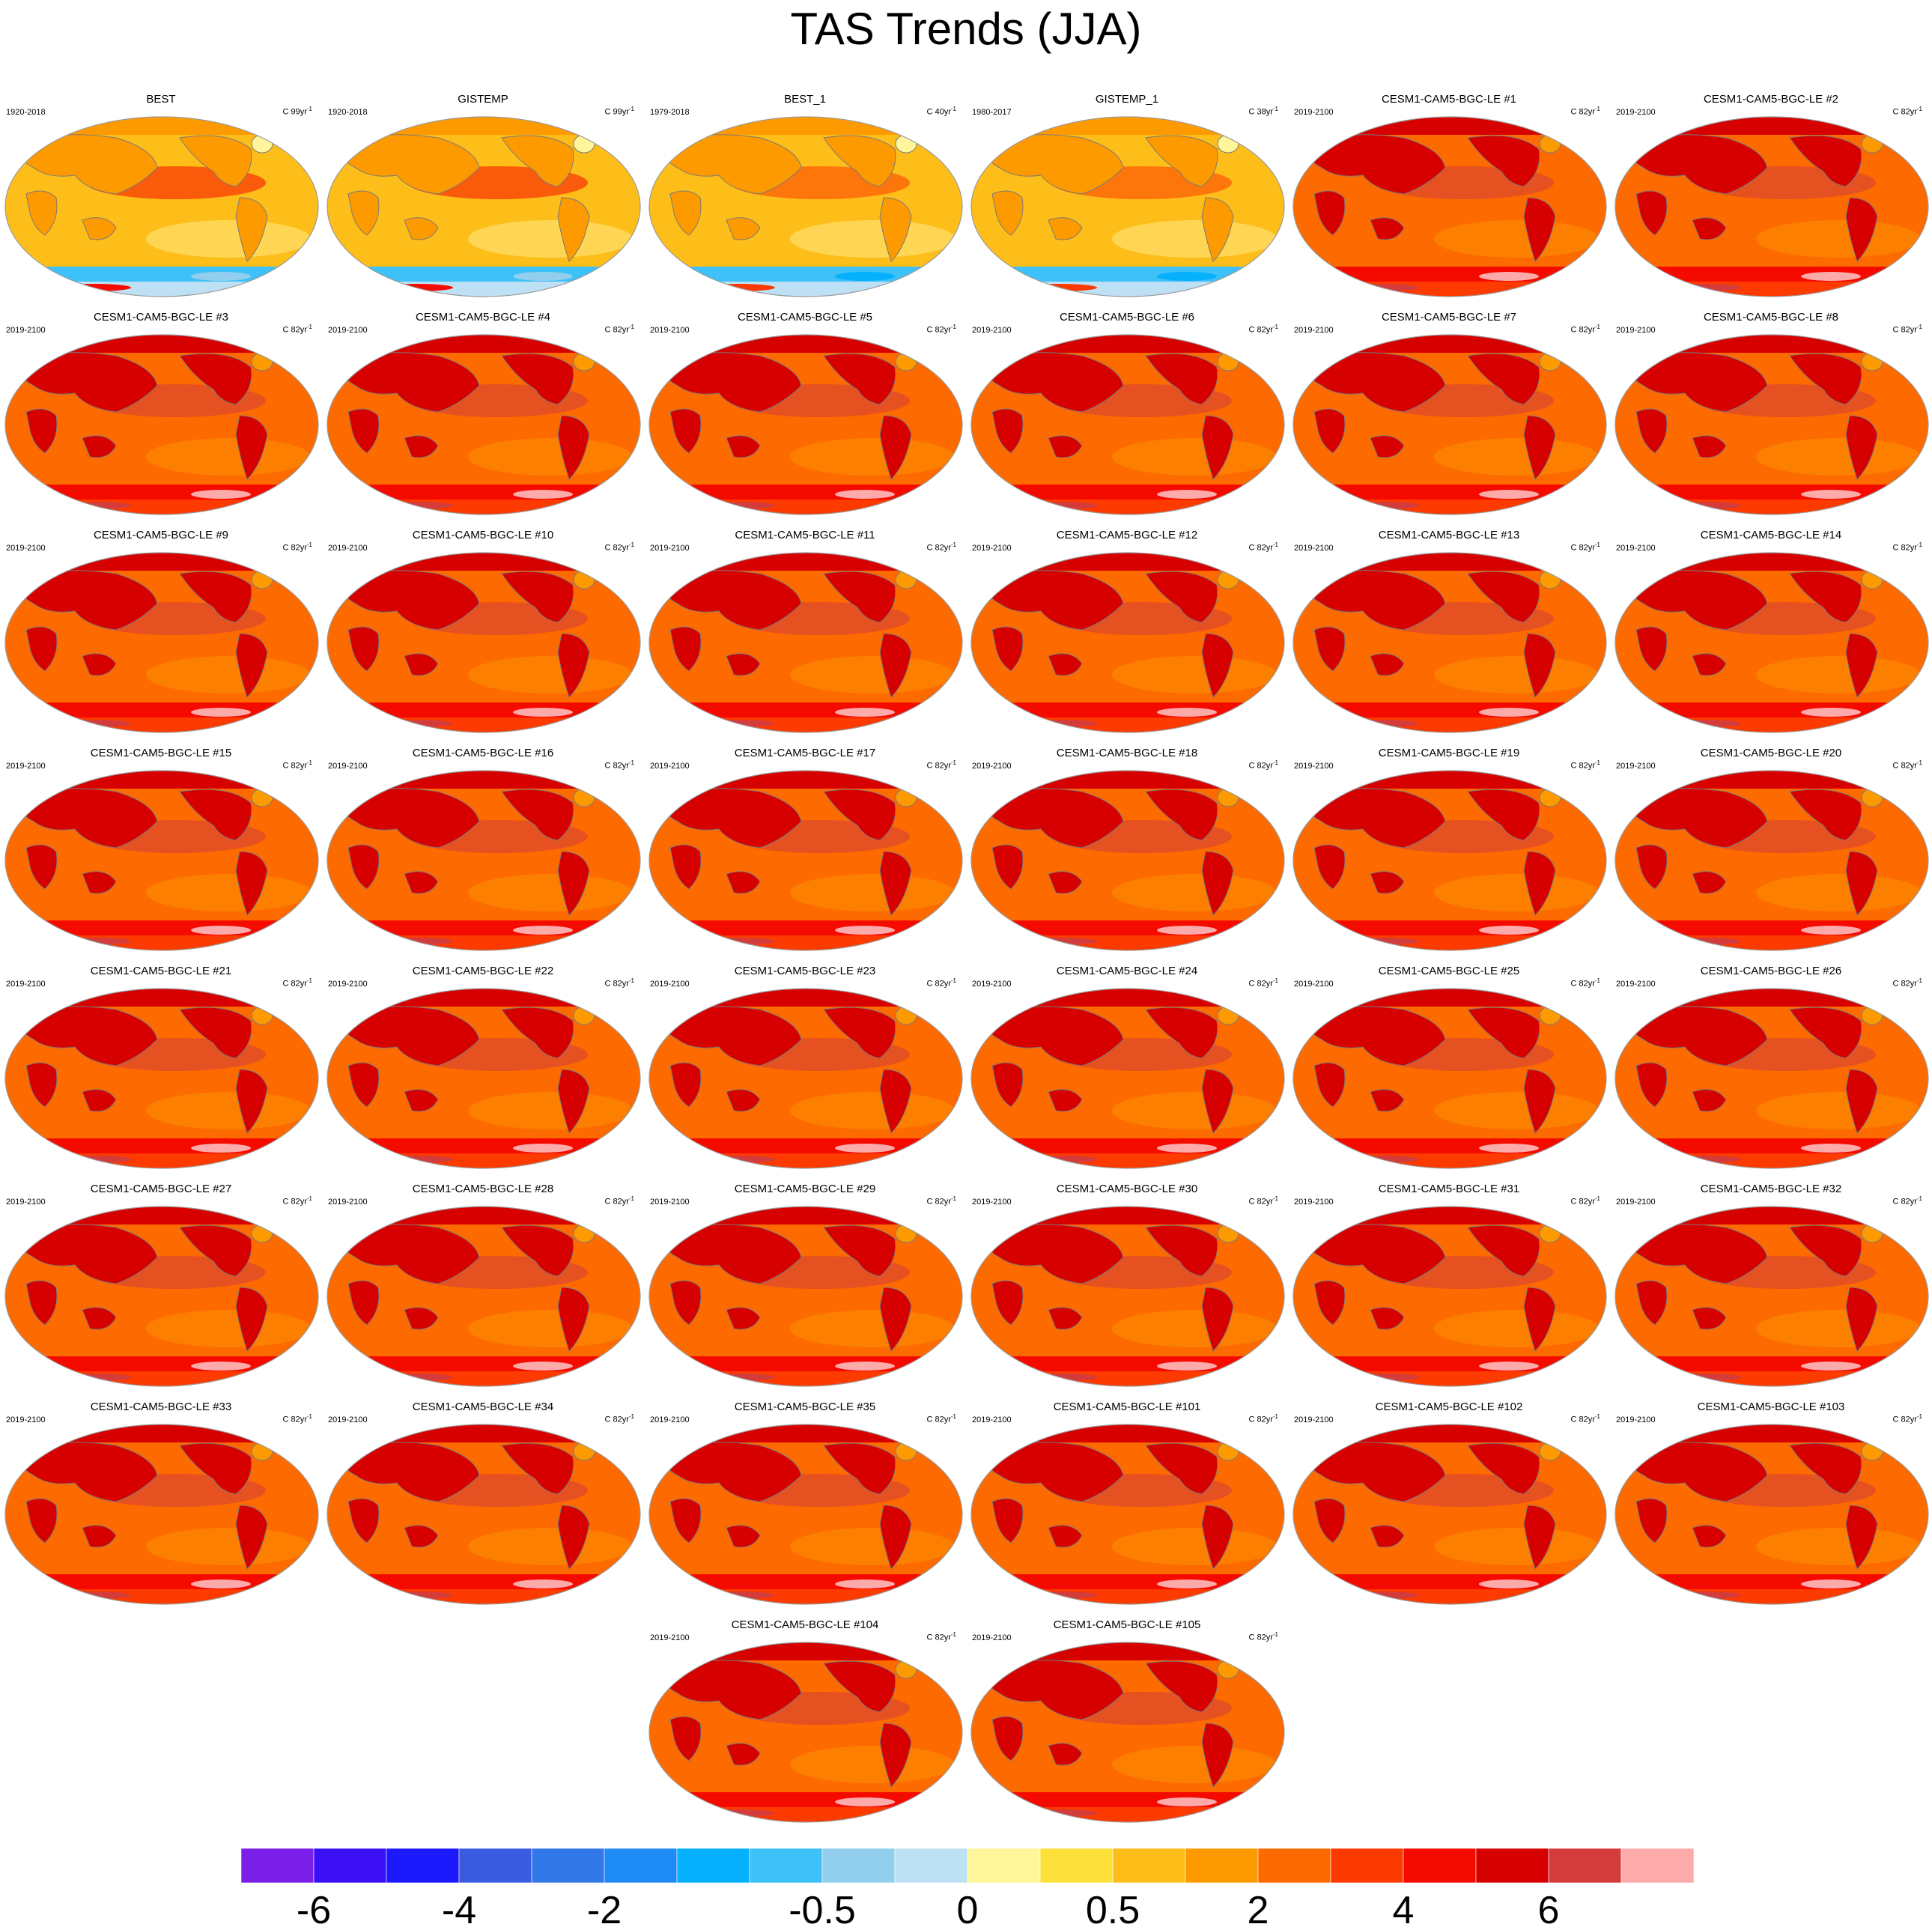  I want to click on map-panel: CESM1-CAM5-BGC-LE #17 2019-2100 C 82yr-1, so click(805, 855).